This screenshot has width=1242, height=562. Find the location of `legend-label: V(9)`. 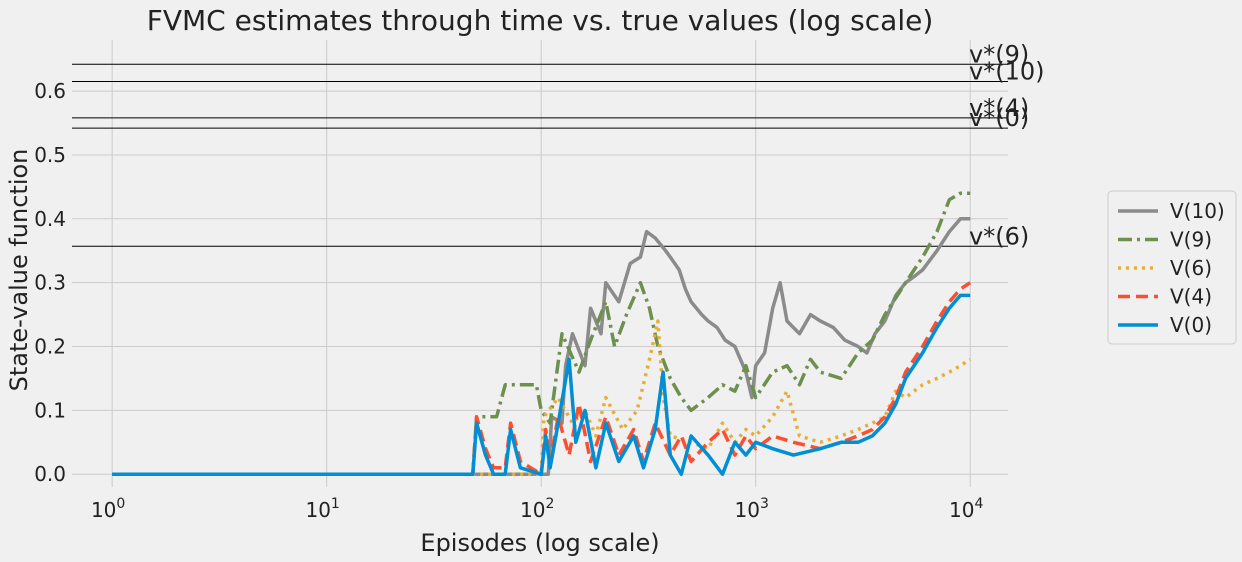

legend-label: V(9) is located at coordinates (1191, 240).